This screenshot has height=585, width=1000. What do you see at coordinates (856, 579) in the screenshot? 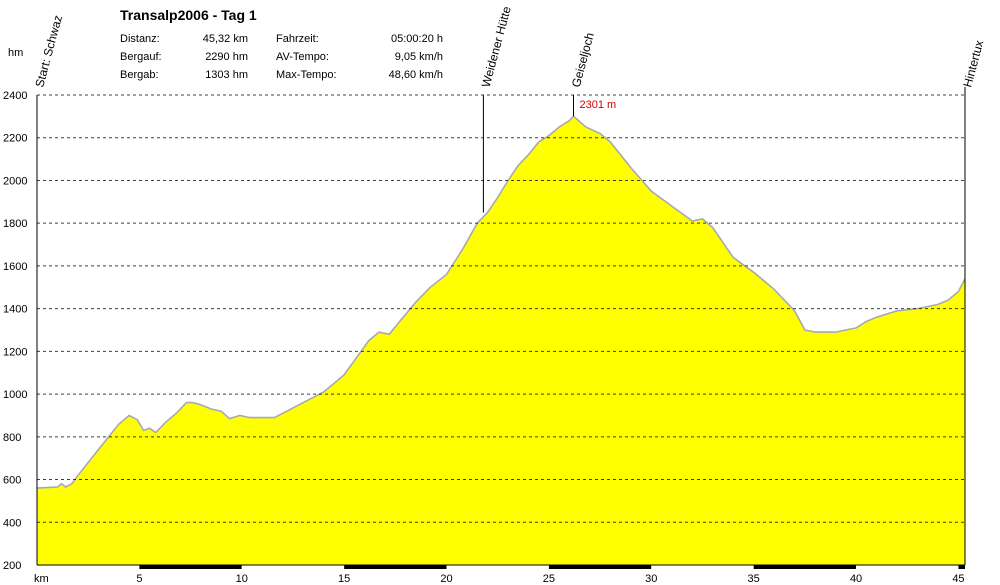
I see `x-tick-label-40: 40` at bounding box center [856, 579].